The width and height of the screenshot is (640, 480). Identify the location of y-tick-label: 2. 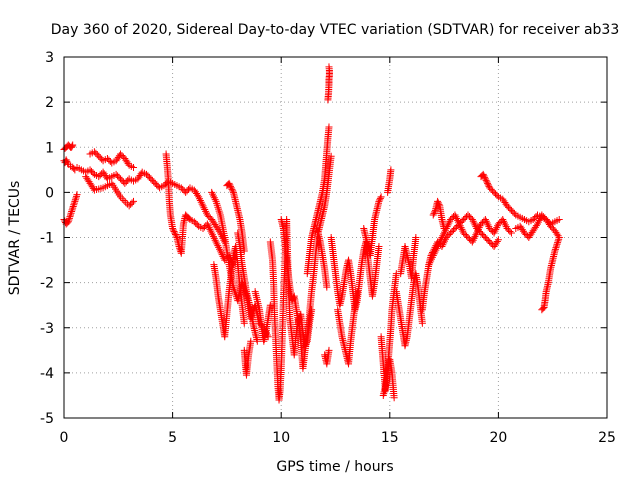
(49, 103).